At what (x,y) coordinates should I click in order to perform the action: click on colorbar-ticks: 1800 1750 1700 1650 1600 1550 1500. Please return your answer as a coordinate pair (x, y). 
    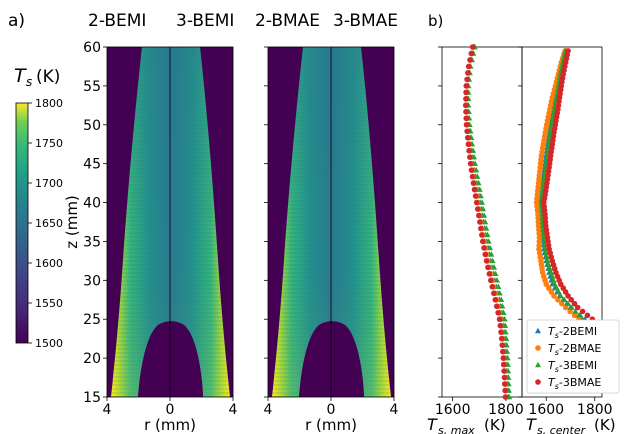
    Looking at the image, I should click on (45, 223).